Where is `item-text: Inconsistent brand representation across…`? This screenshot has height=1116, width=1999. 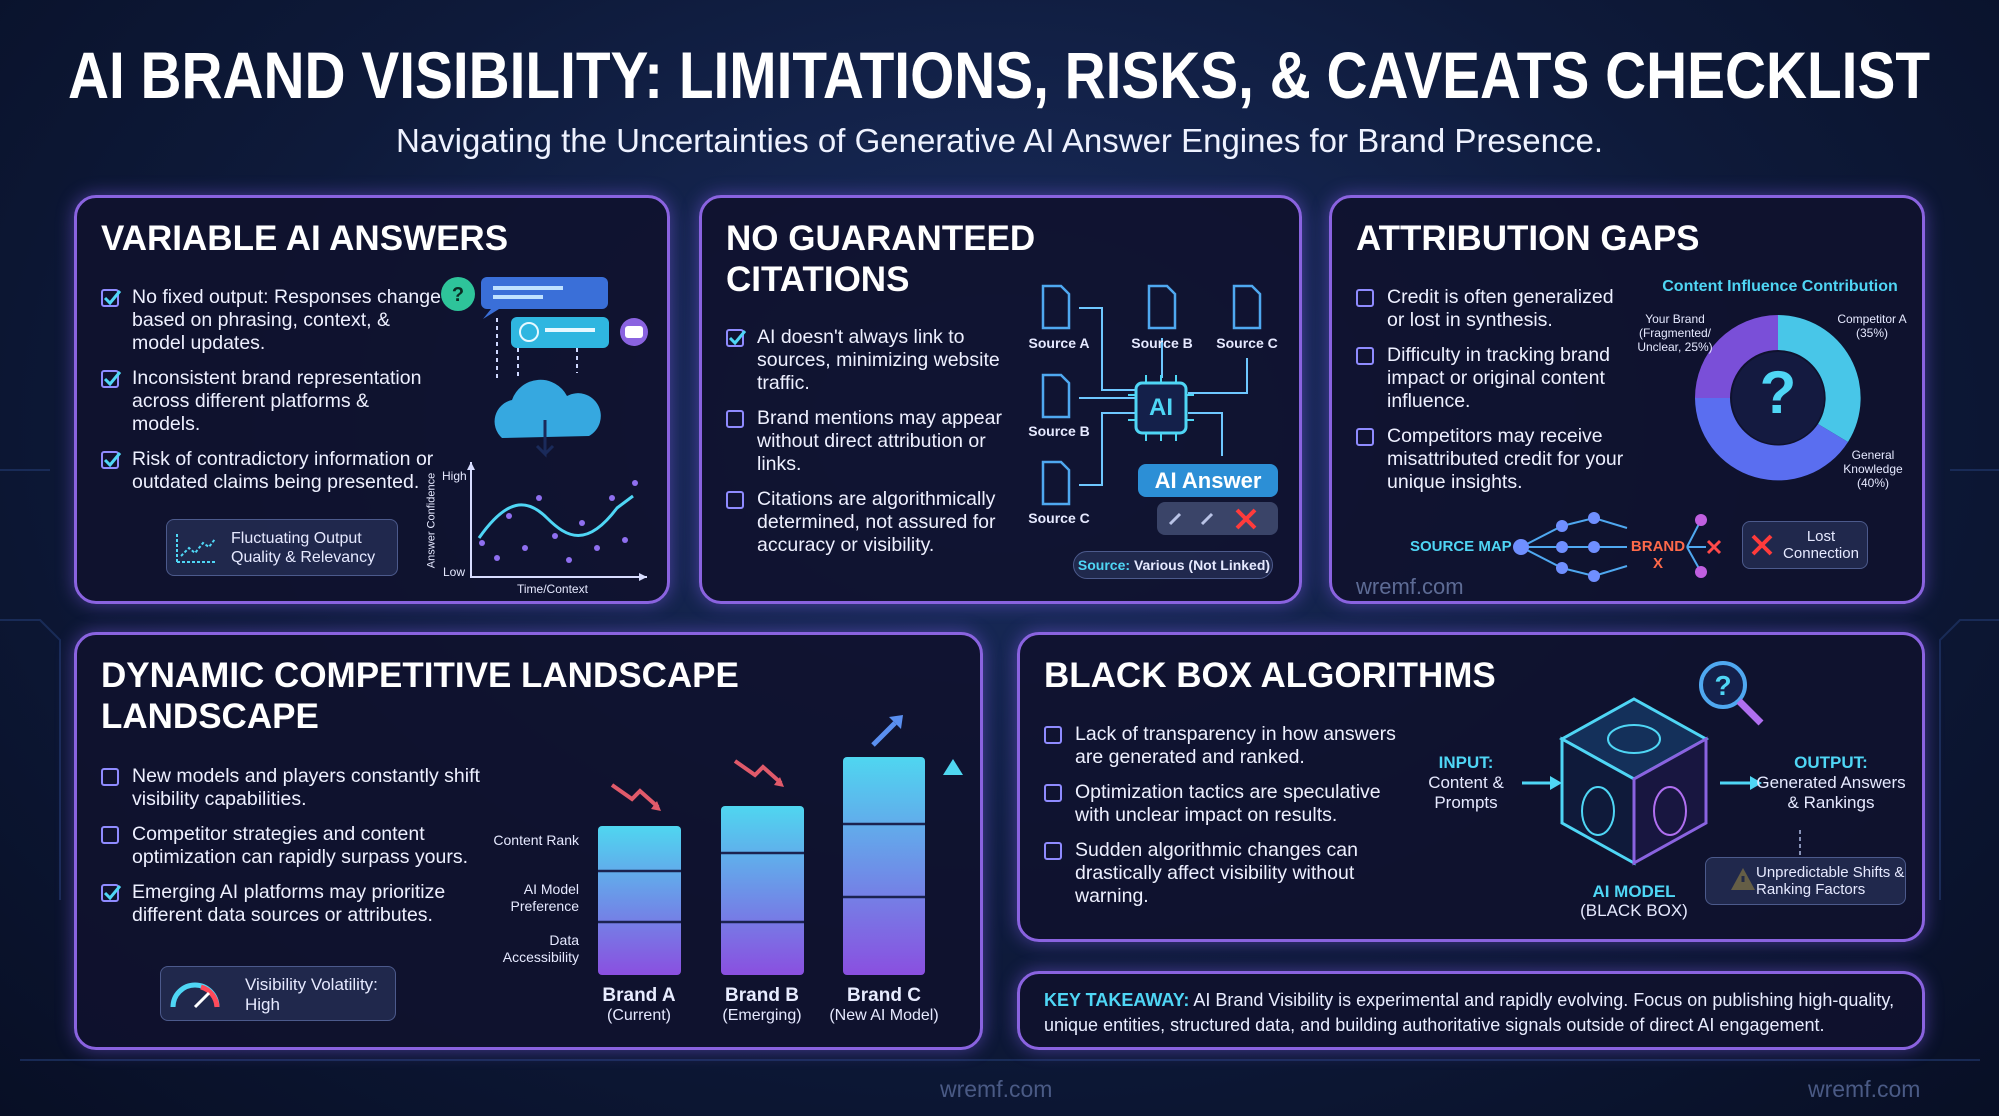
item-text: Inconsistent brand representation across… is located at coordinates (277, 401).